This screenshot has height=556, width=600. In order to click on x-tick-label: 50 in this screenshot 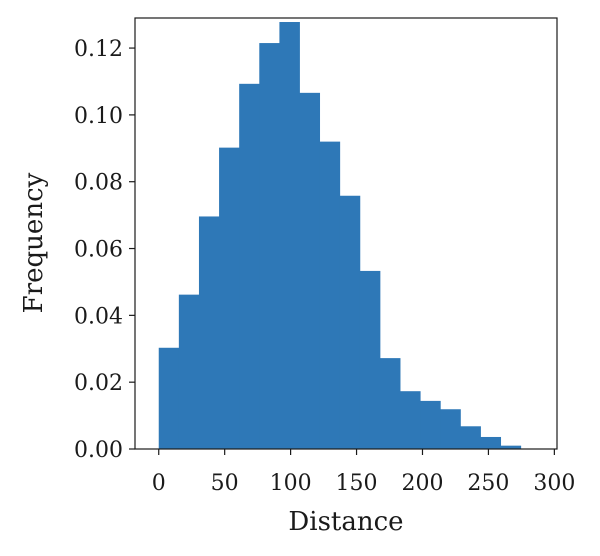, I will do `click(225, 483)`.